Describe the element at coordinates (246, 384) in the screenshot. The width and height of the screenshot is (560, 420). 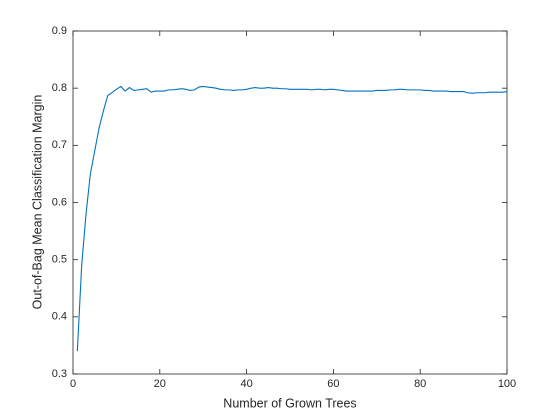
I see `x-tick-label: 40` at that location.